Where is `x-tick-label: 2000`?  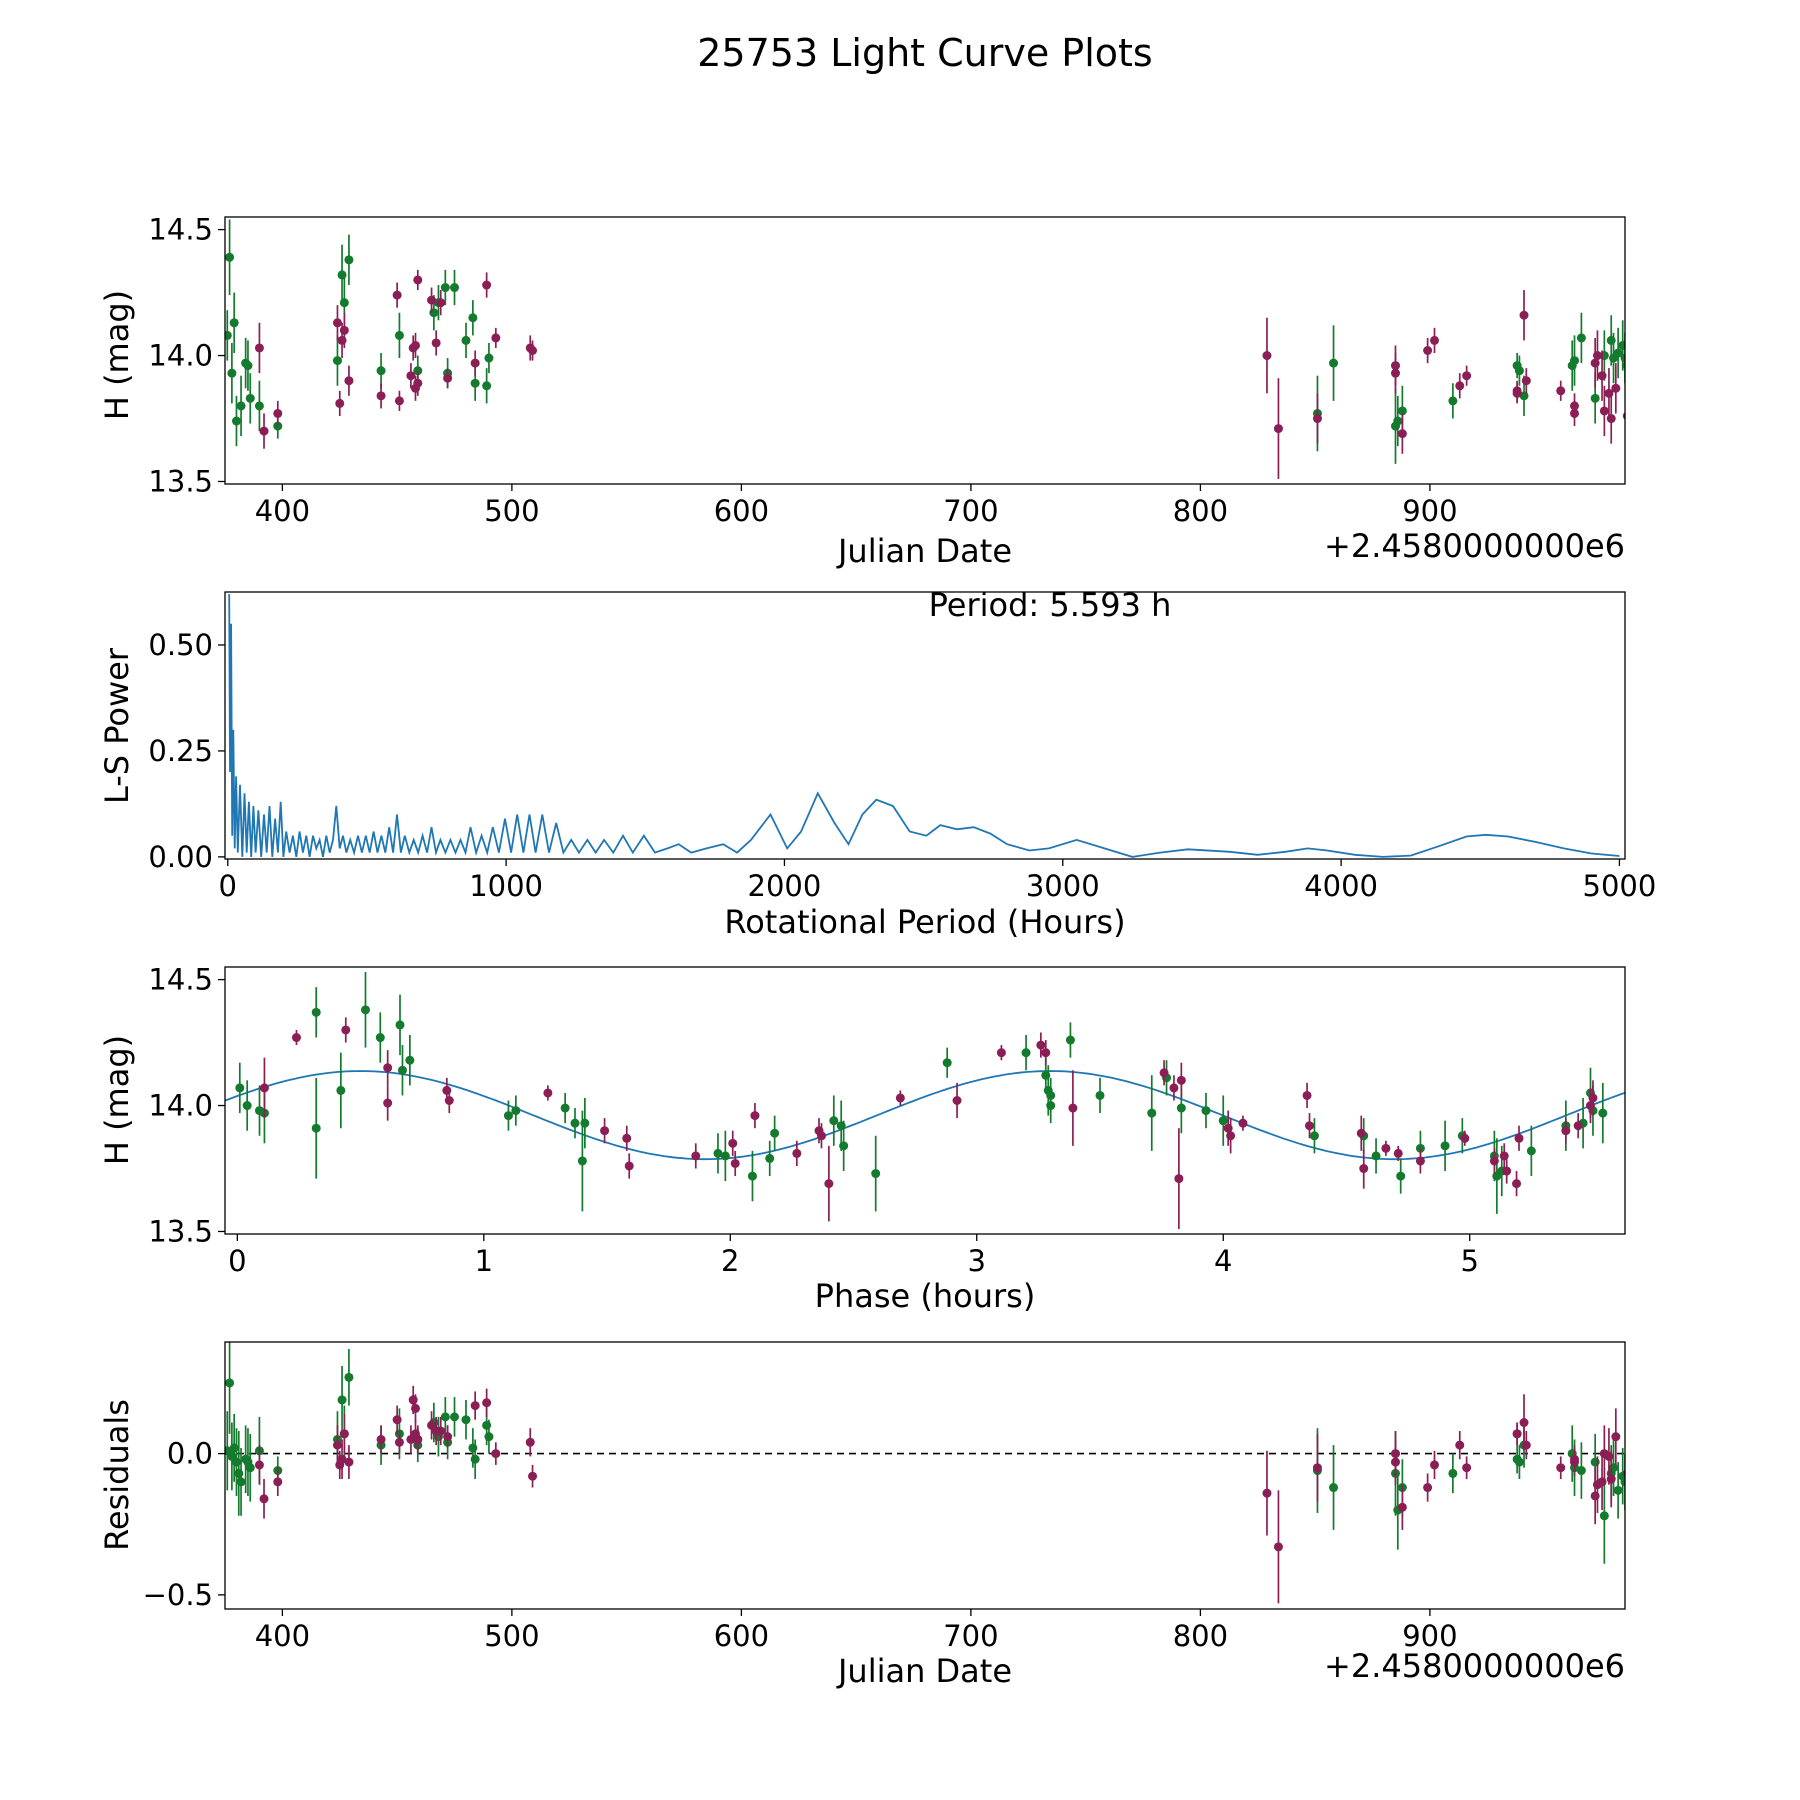 x-tick-label: 2000 is located at coordinates (785, 886).